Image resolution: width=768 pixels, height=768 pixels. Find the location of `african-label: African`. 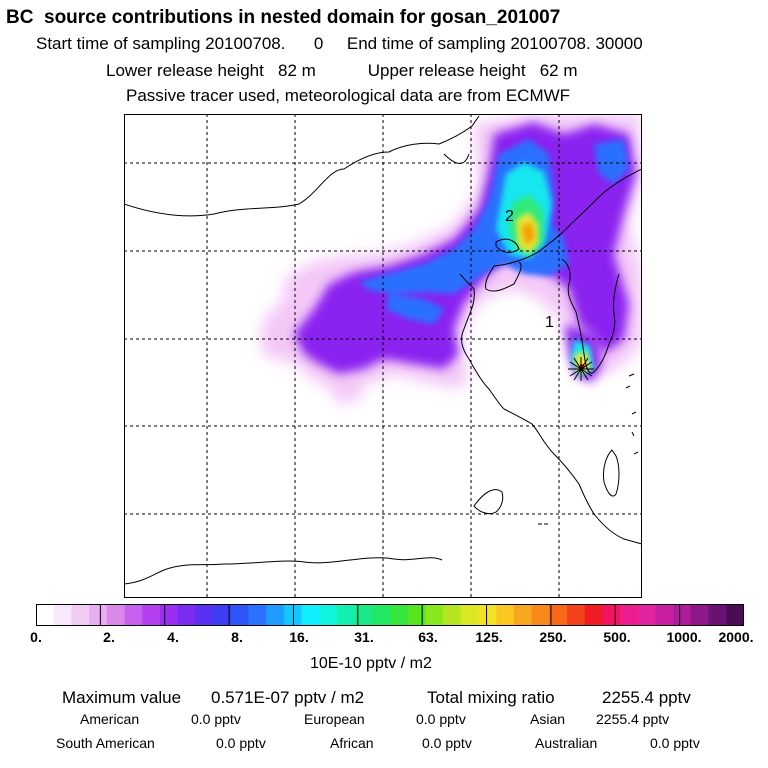

african-label: African is located at coordinates (352, 743).